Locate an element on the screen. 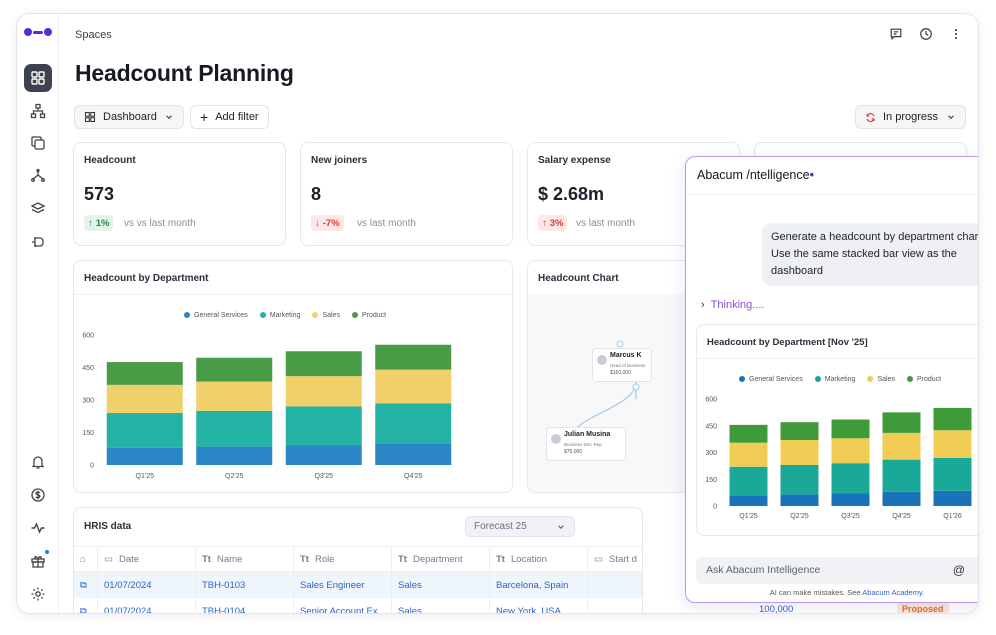 Image resolution: width=996 pixels, height=635 pixels. grid-icon is located at coordinates (38, 78).